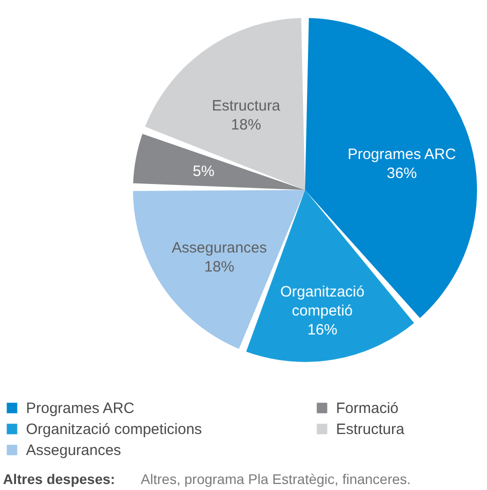  I want to click on data-label: Estructura 18%, so click(246, 115).